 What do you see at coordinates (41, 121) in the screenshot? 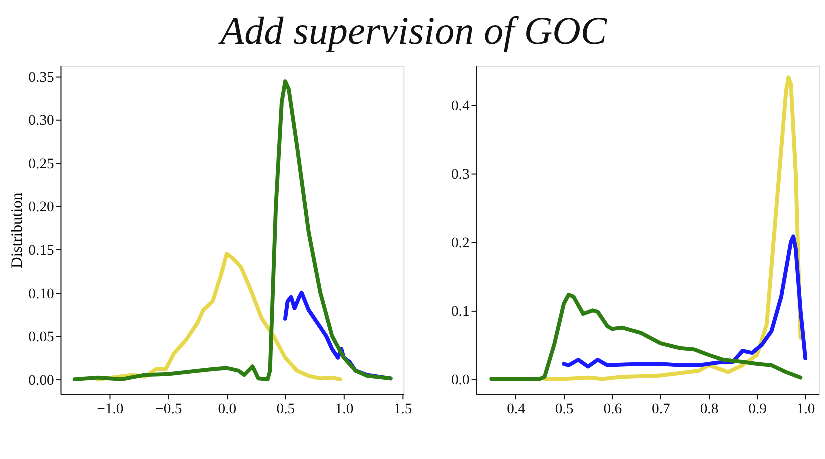
I see `y-tick-label: 0.30` at bounding box center [41, 121].